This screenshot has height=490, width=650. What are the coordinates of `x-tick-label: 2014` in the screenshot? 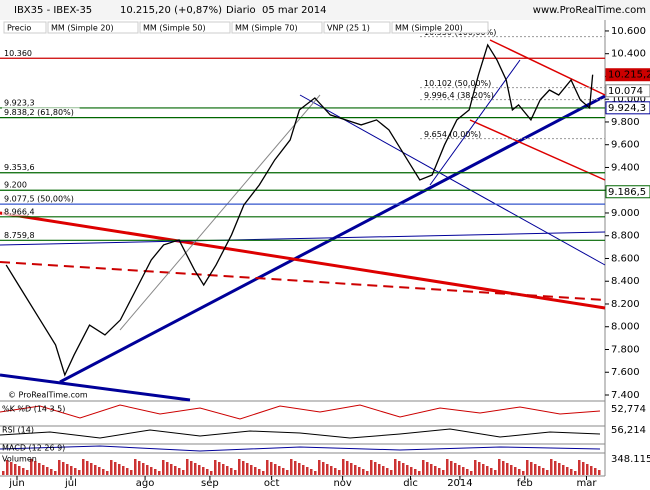 It's located at (459, 483).